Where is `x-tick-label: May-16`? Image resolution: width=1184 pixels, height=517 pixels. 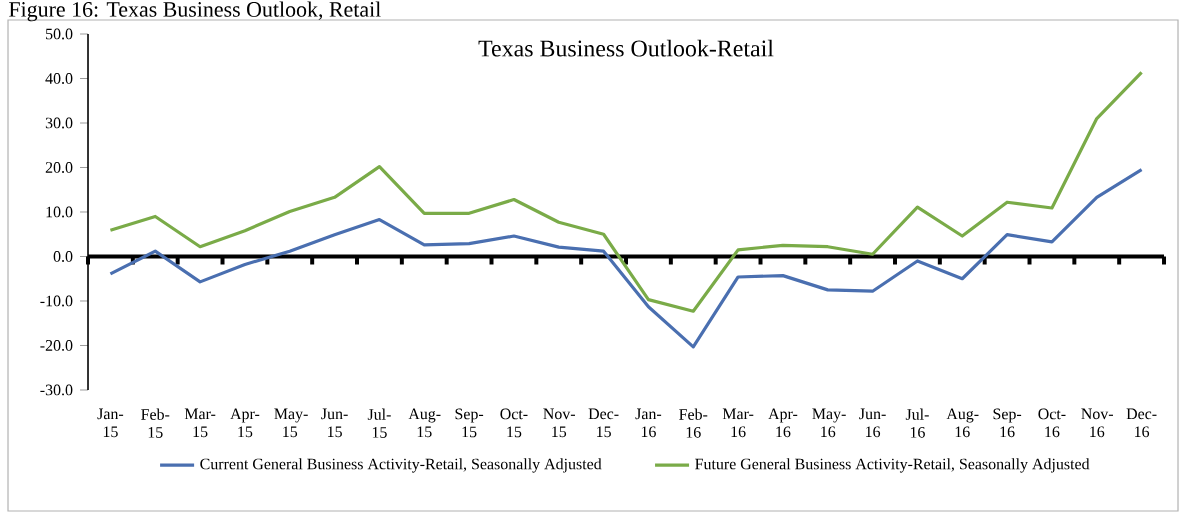
x-tick-label: May-16 is located at coordinates (829, 423).